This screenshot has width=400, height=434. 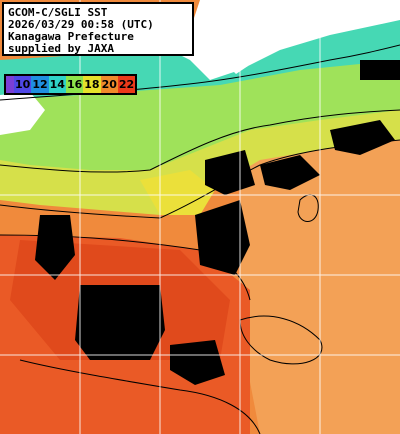 What do you see at coordinates (197, 362) in the screenshot?
I see `cloud-south` at bounding box center [197, 362].